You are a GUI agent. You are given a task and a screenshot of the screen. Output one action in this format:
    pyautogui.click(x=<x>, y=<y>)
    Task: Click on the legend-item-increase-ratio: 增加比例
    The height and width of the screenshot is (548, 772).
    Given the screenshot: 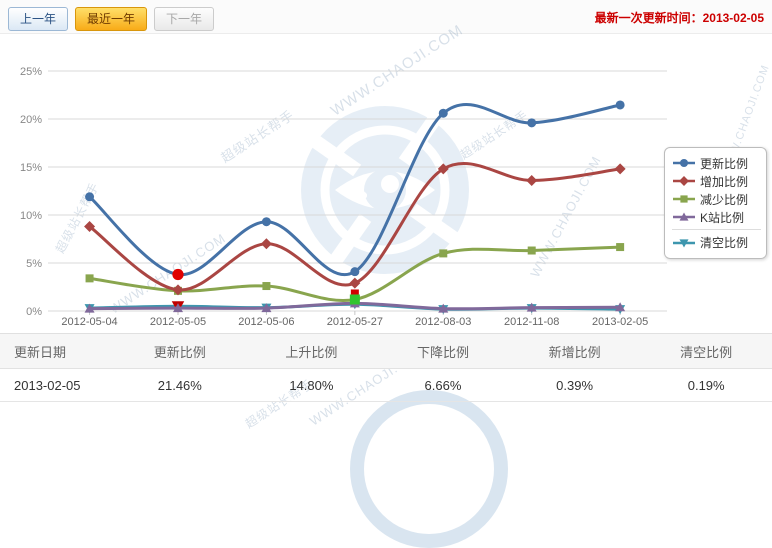 What is the action you would take?
    pyautogui.click(x=716, y=181)
    